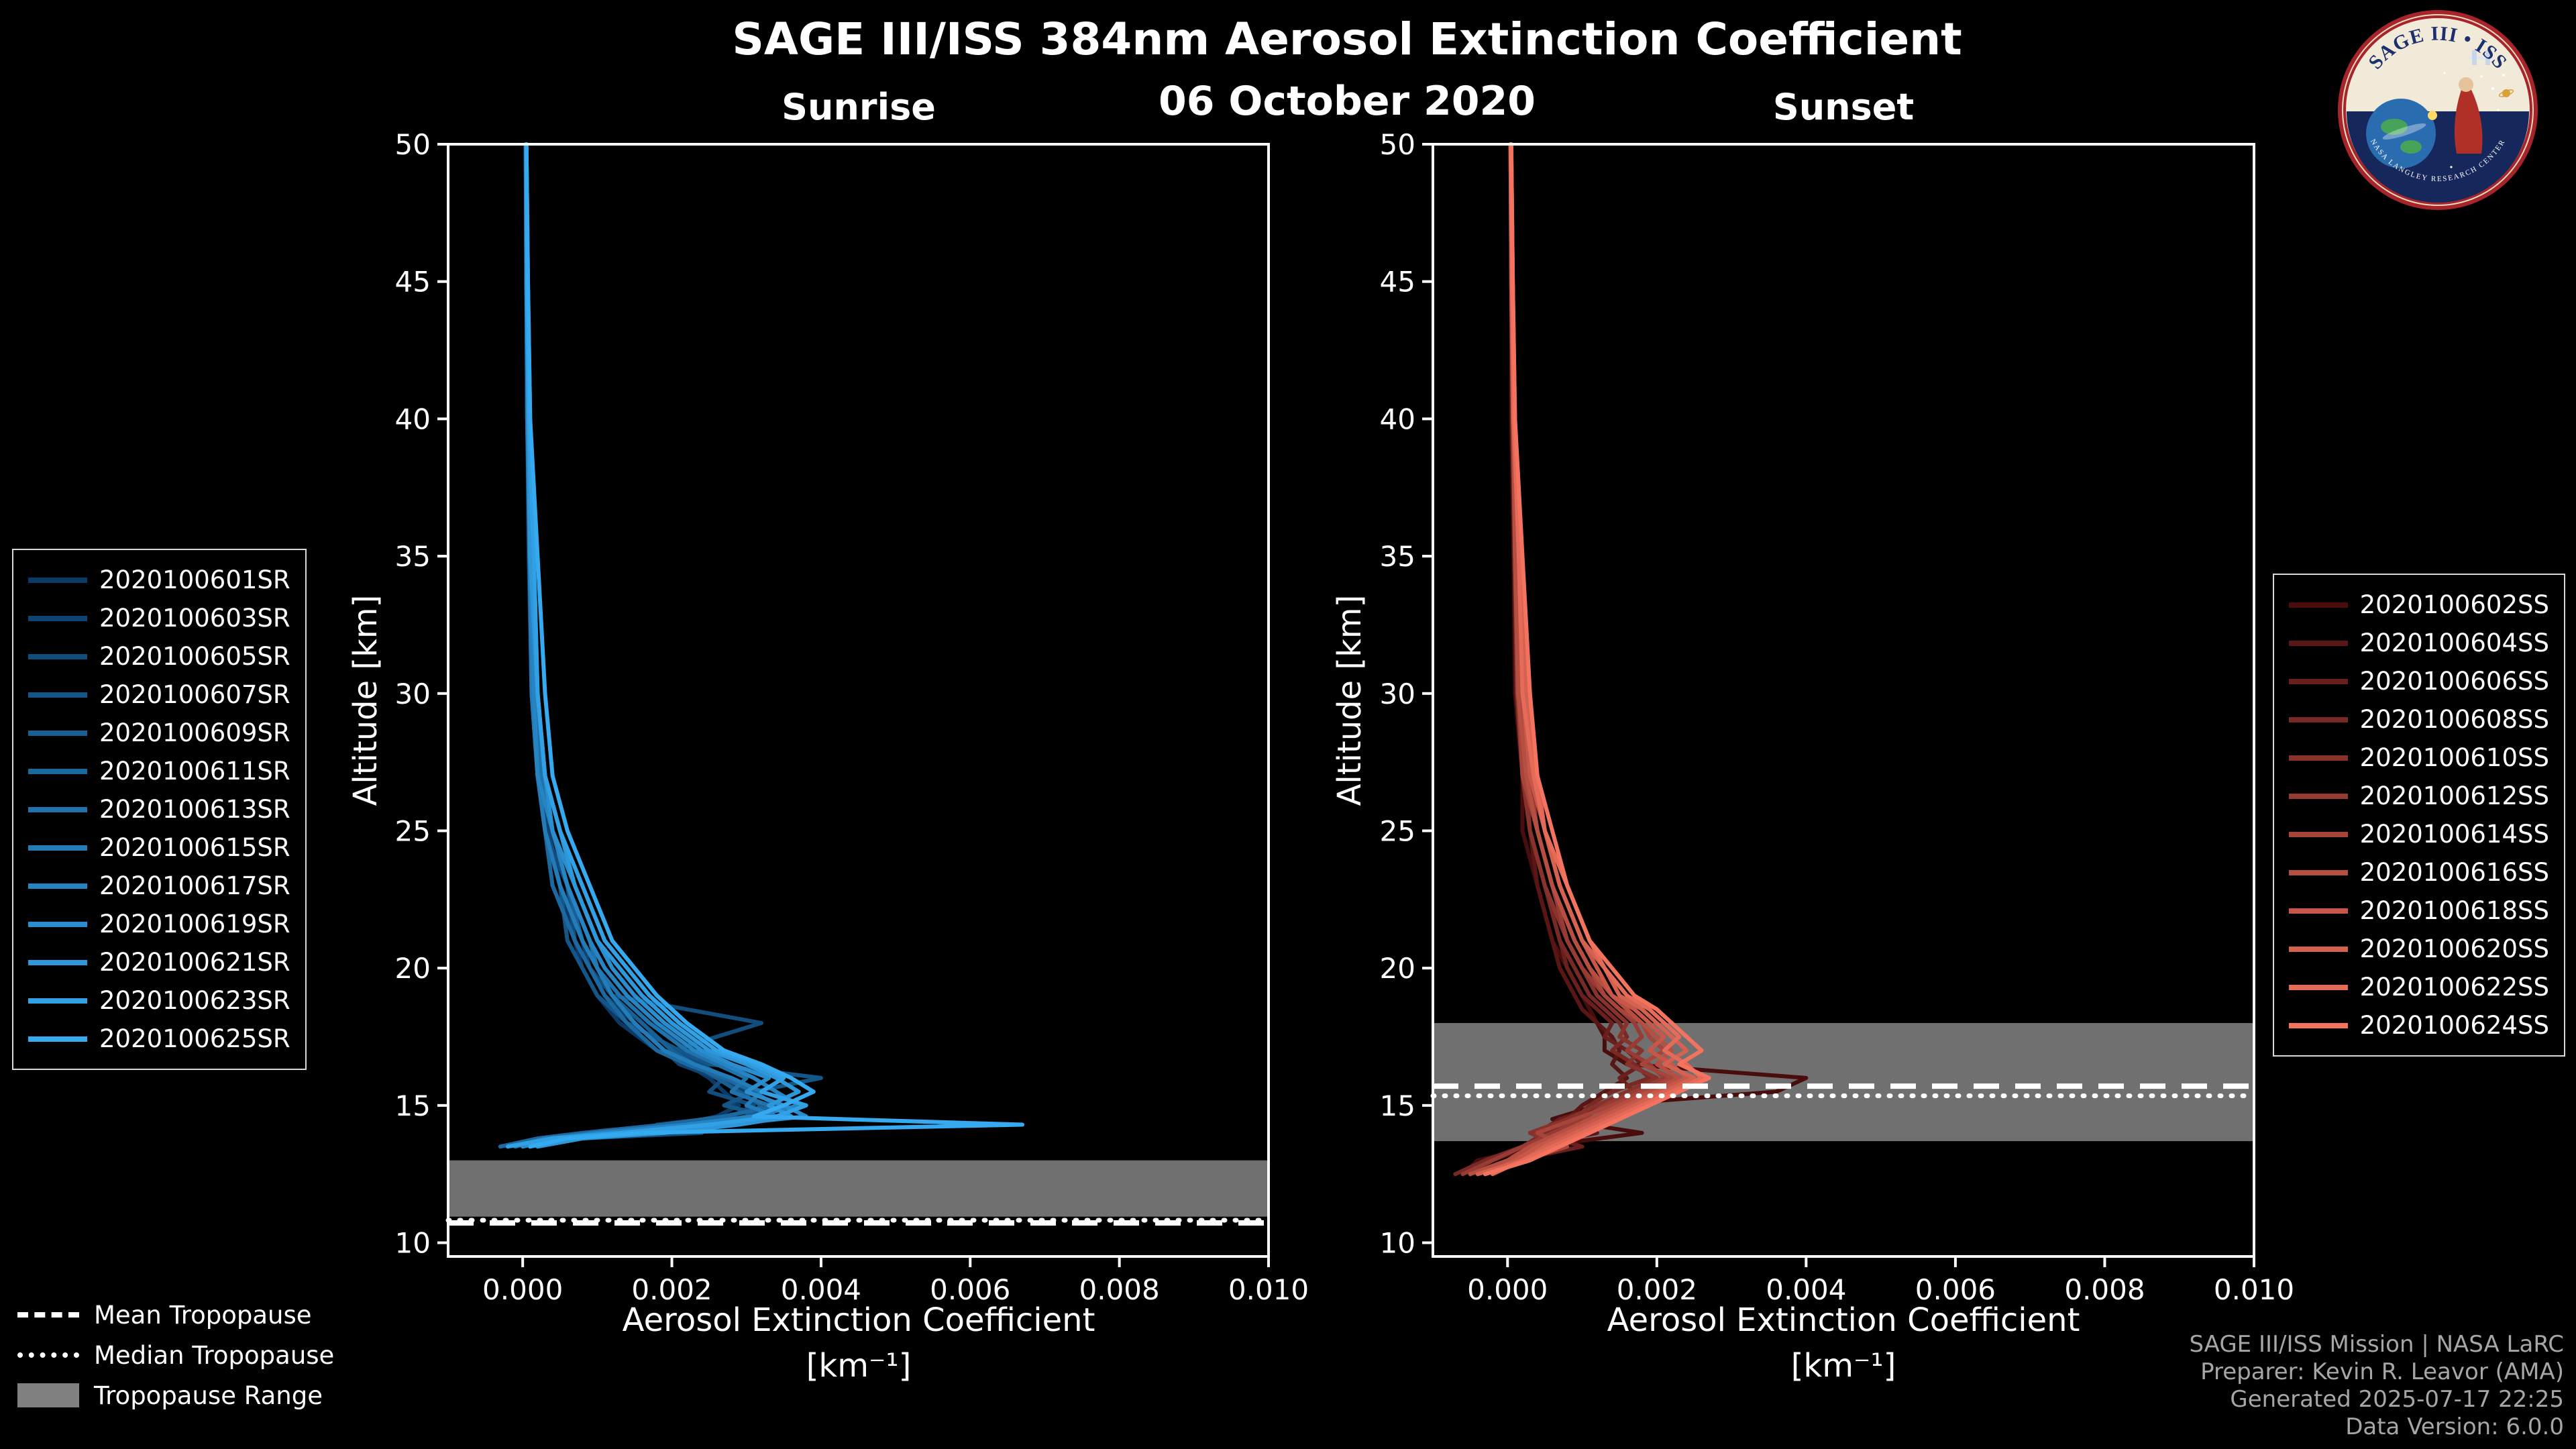  What do you see at coordinates (194, 847) in the screenshot?
I see `series-label: 2020100615SR` at bounding box center [194, 847].